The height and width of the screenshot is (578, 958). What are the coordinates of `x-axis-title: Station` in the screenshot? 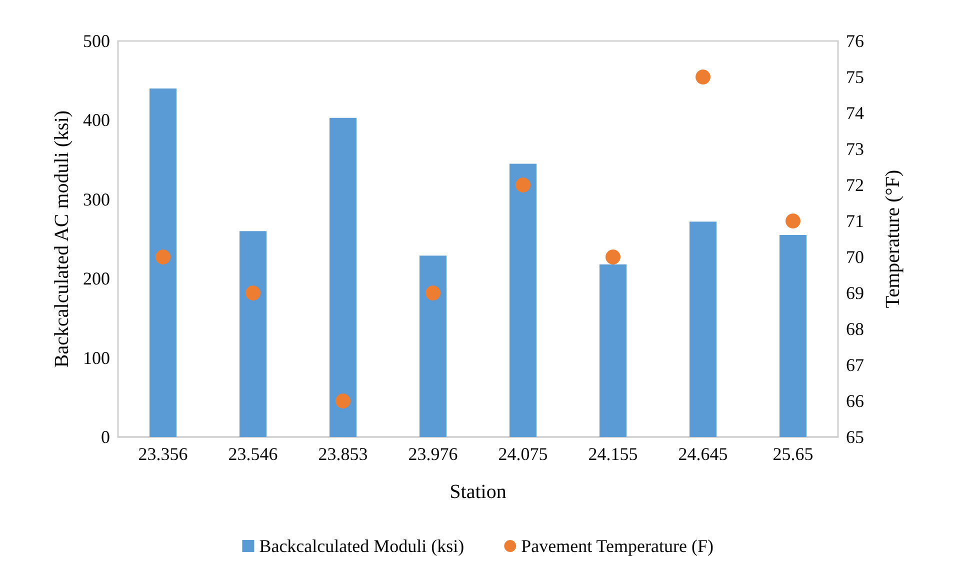 It's located at (478, 492).